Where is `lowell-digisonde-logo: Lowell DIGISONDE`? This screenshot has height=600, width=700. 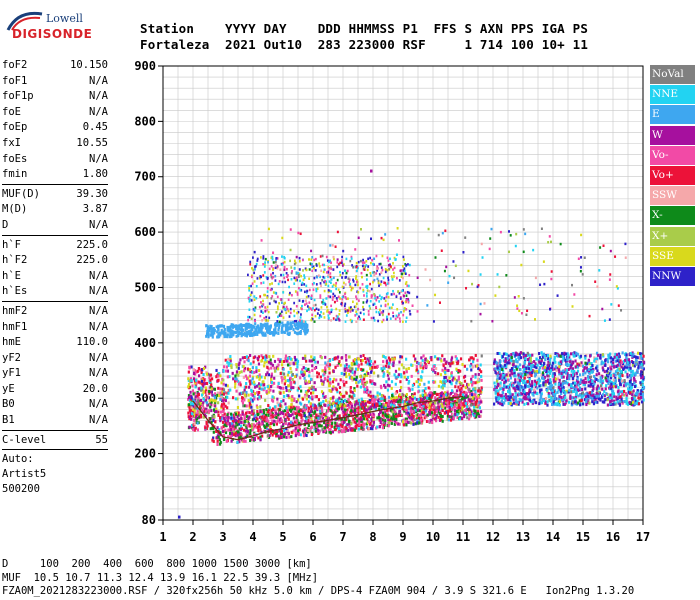 lowell-digisonde-logo: Lowell DIGISONDE is located at coordinates (49, 25).